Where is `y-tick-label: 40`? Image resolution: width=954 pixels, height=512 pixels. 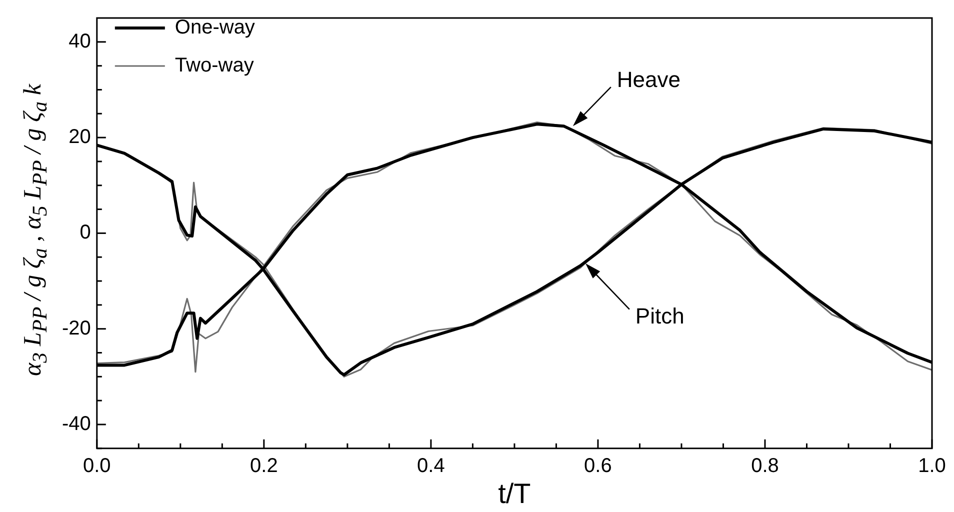 y-tick-label: 40 is located at coordinates (79, 41).